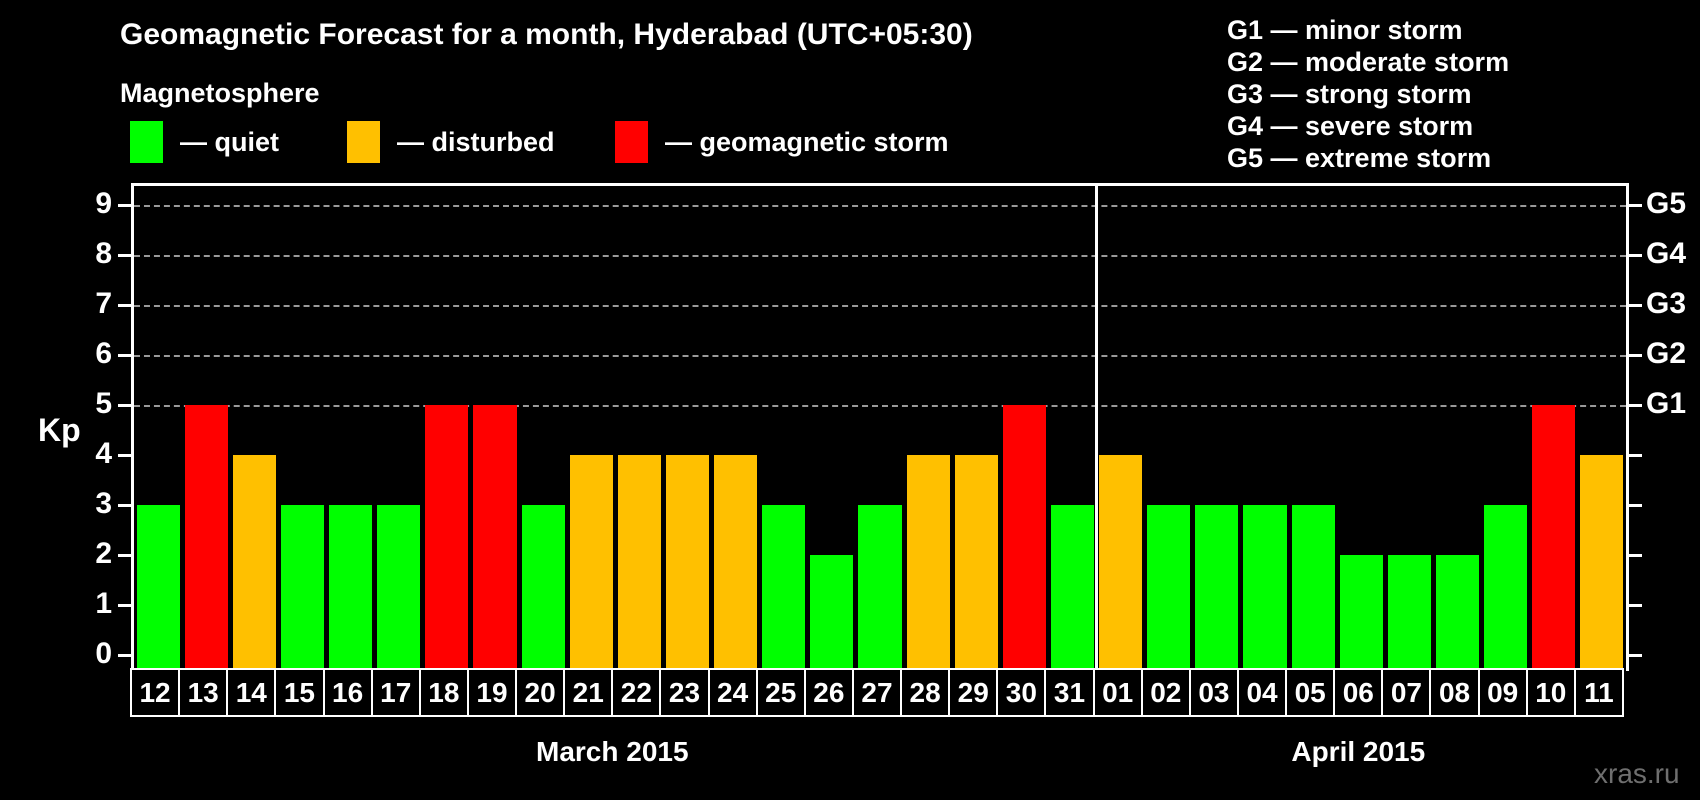 The width and height of the screenshot is (1700, 800). I want to click on legend-label-disturbed: — disturbed, so click(476, 141).